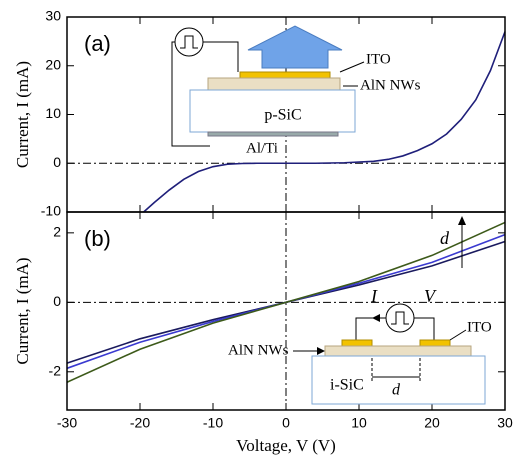  What do you see at coordinates (140, 423) in the screenshot?
I see `x-tick-label: -20` at bounding box center [140, 423].